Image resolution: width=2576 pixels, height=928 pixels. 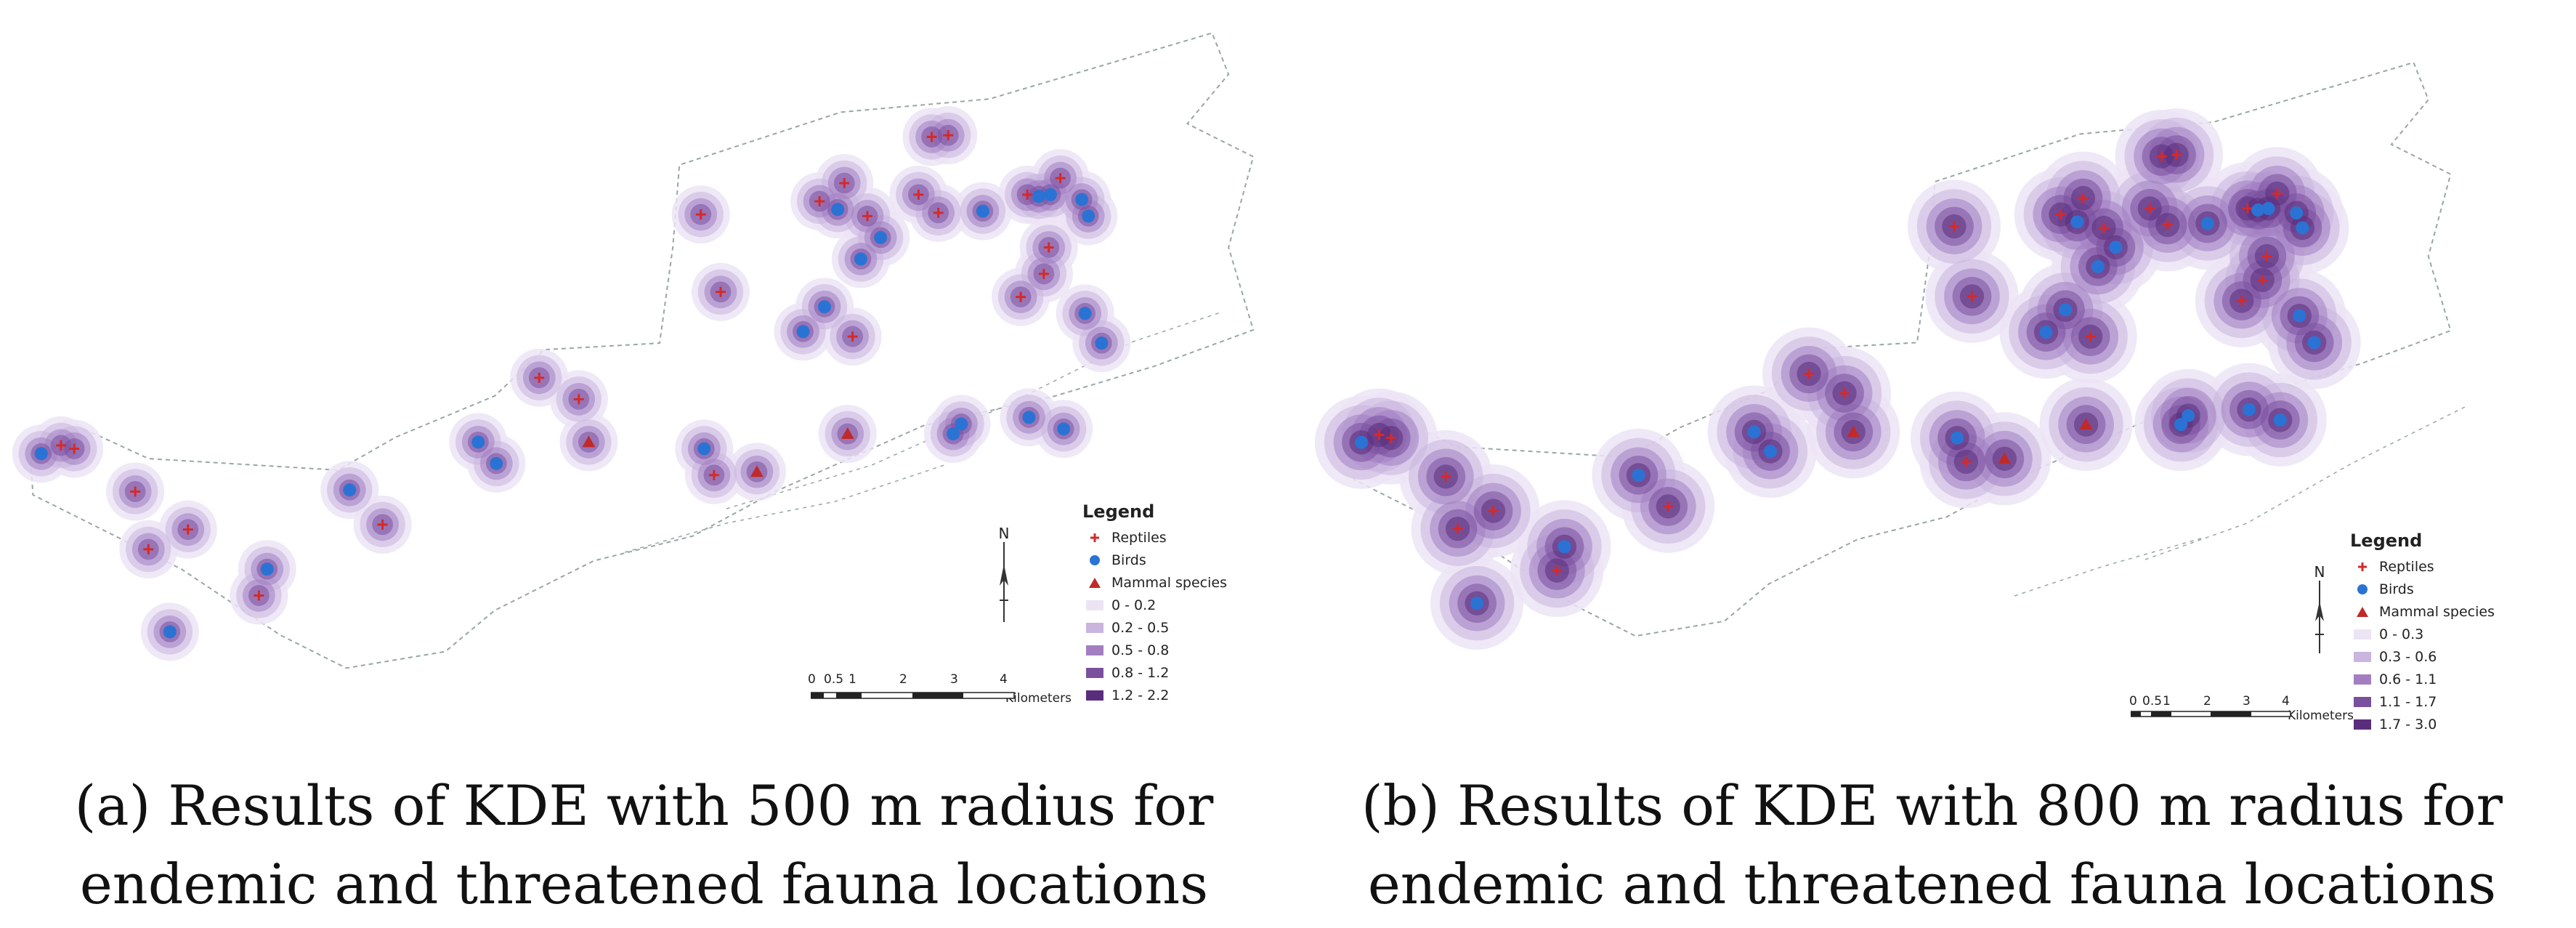 What do you see at coordinates (2362, 567) in the screenshot?
I see `reptile-cross-icon` at bounding box center [2362, 567].